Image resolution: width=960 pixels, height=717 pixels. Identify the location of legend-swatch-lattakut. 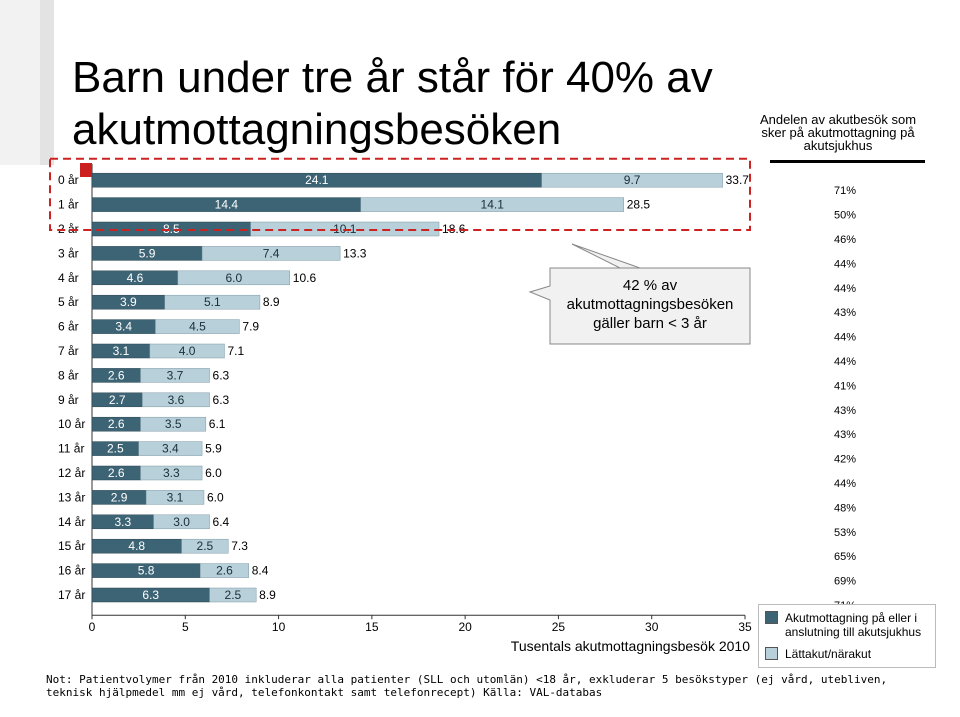
(771, 653).